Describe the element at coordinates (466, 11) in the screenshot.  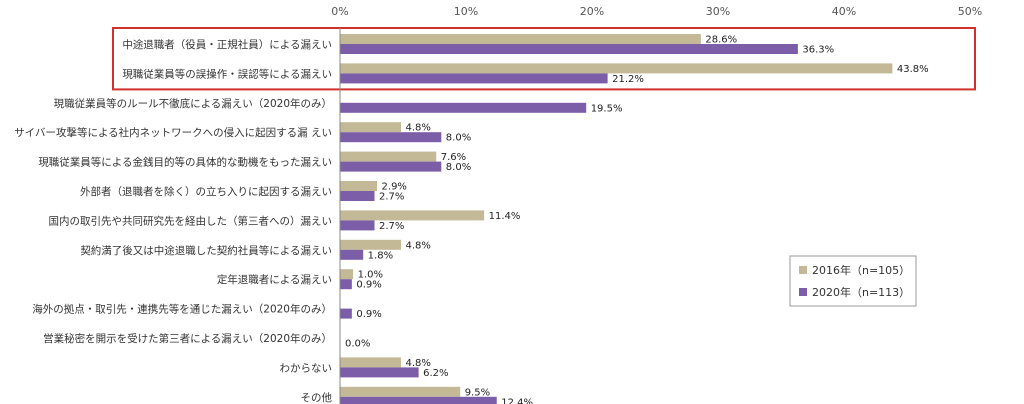
I see `x-tick-label: 10%` at that location.